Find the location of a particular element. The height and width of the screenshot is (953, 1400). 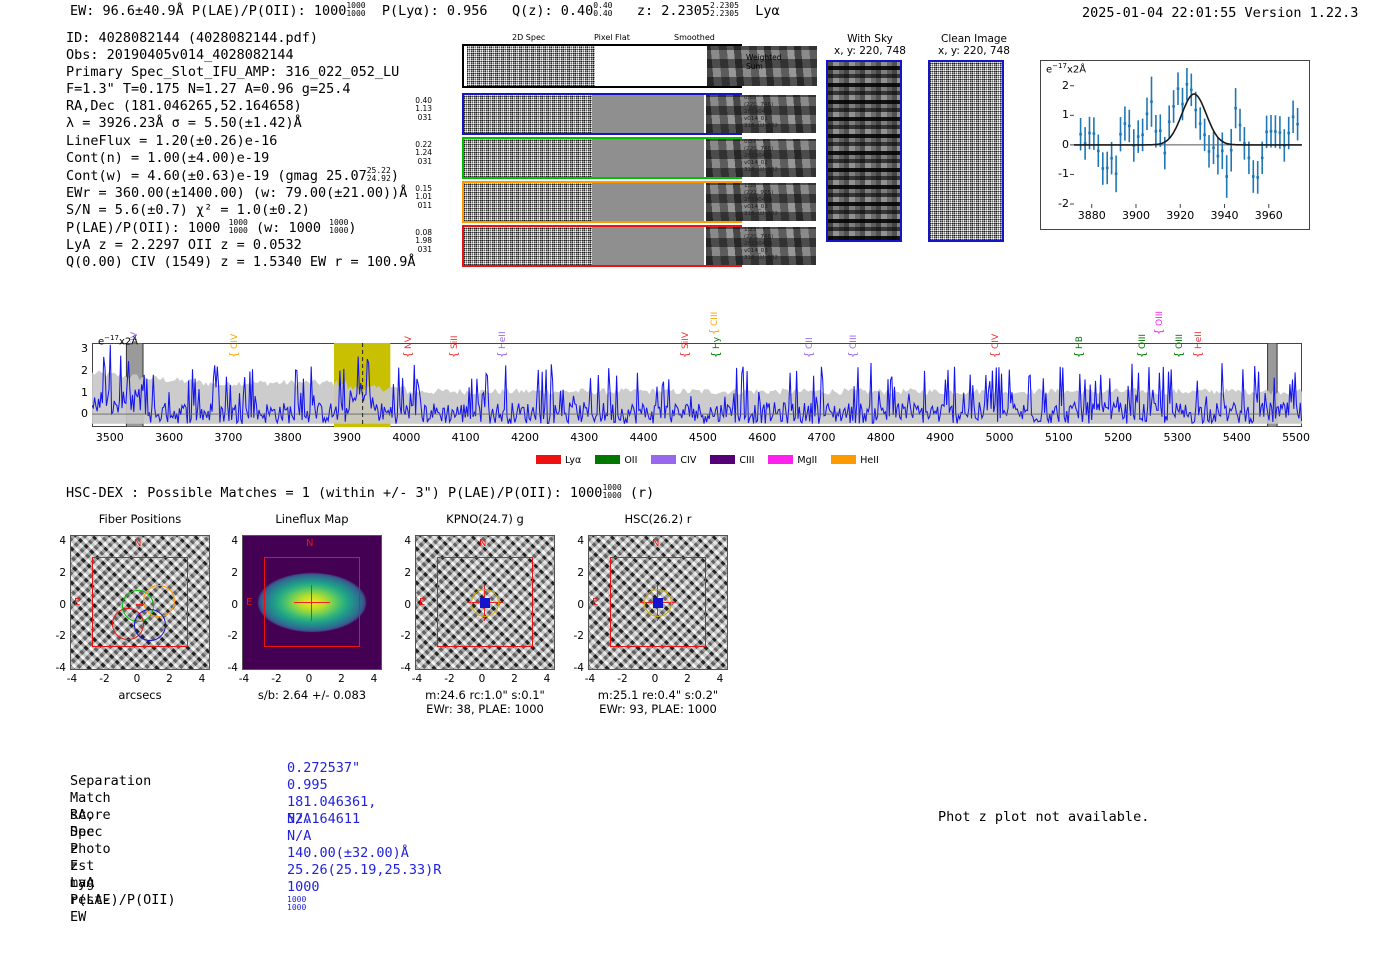

spectrum-xtick: 3500 is located at coordinates (109, 437).